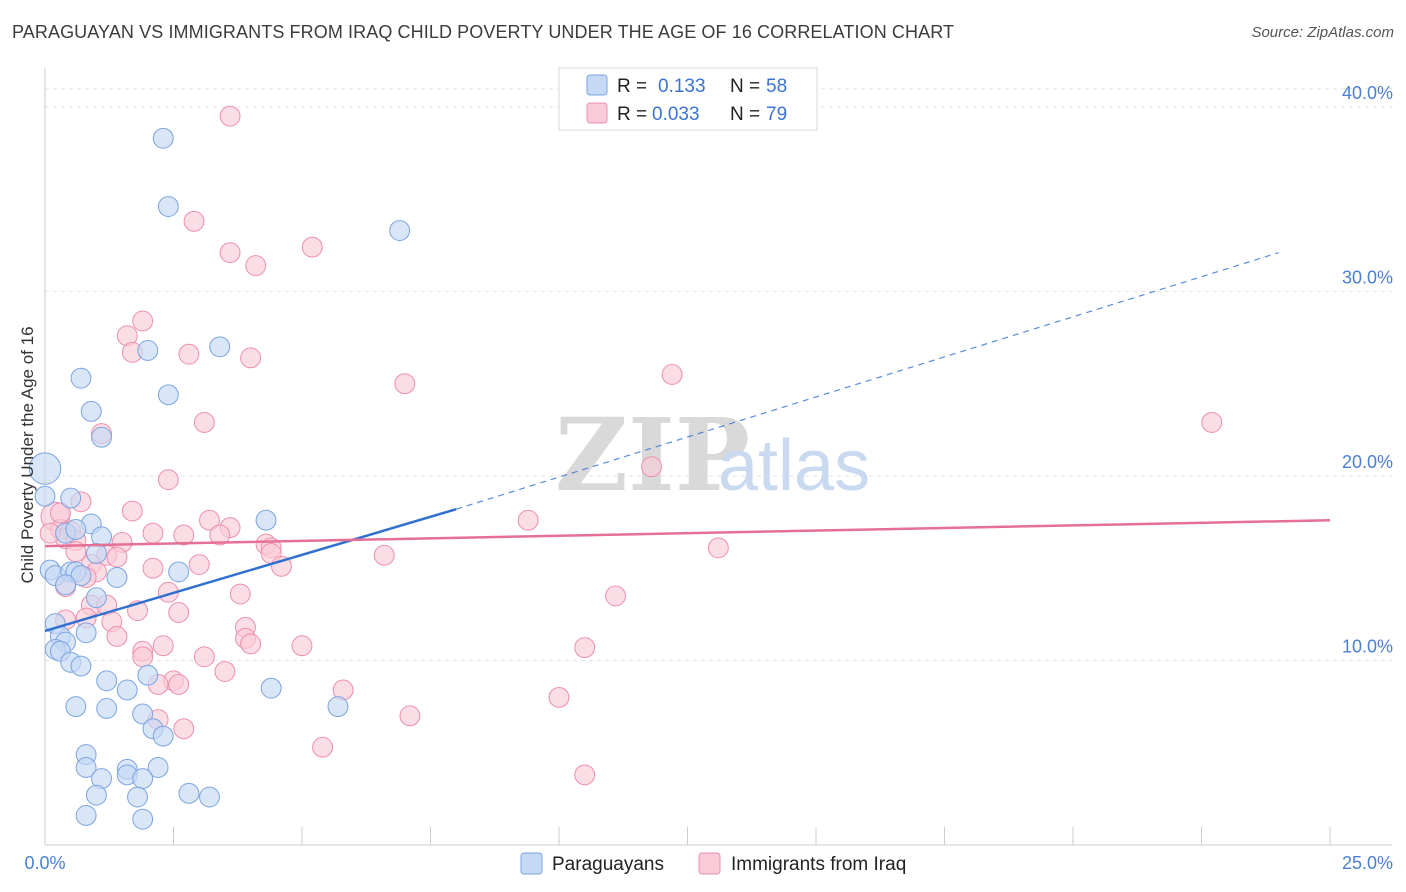  What do you see at coordinates (44, 863) in the screenshot?
I see `x-tick-label-min: 0.0%` at bounding box center [44, 863].